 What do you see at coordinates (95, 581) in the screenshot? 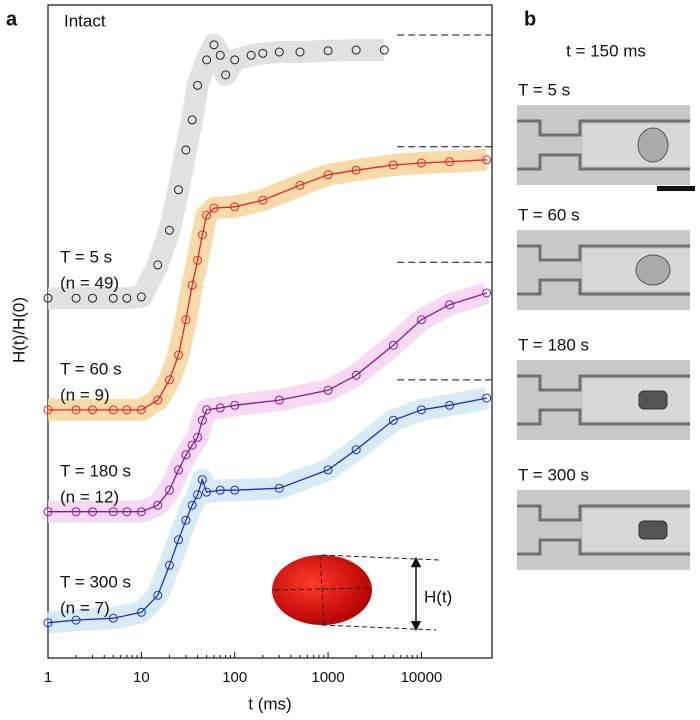
I see `series-label: T = 300 s` at bounding box center [95, 581].